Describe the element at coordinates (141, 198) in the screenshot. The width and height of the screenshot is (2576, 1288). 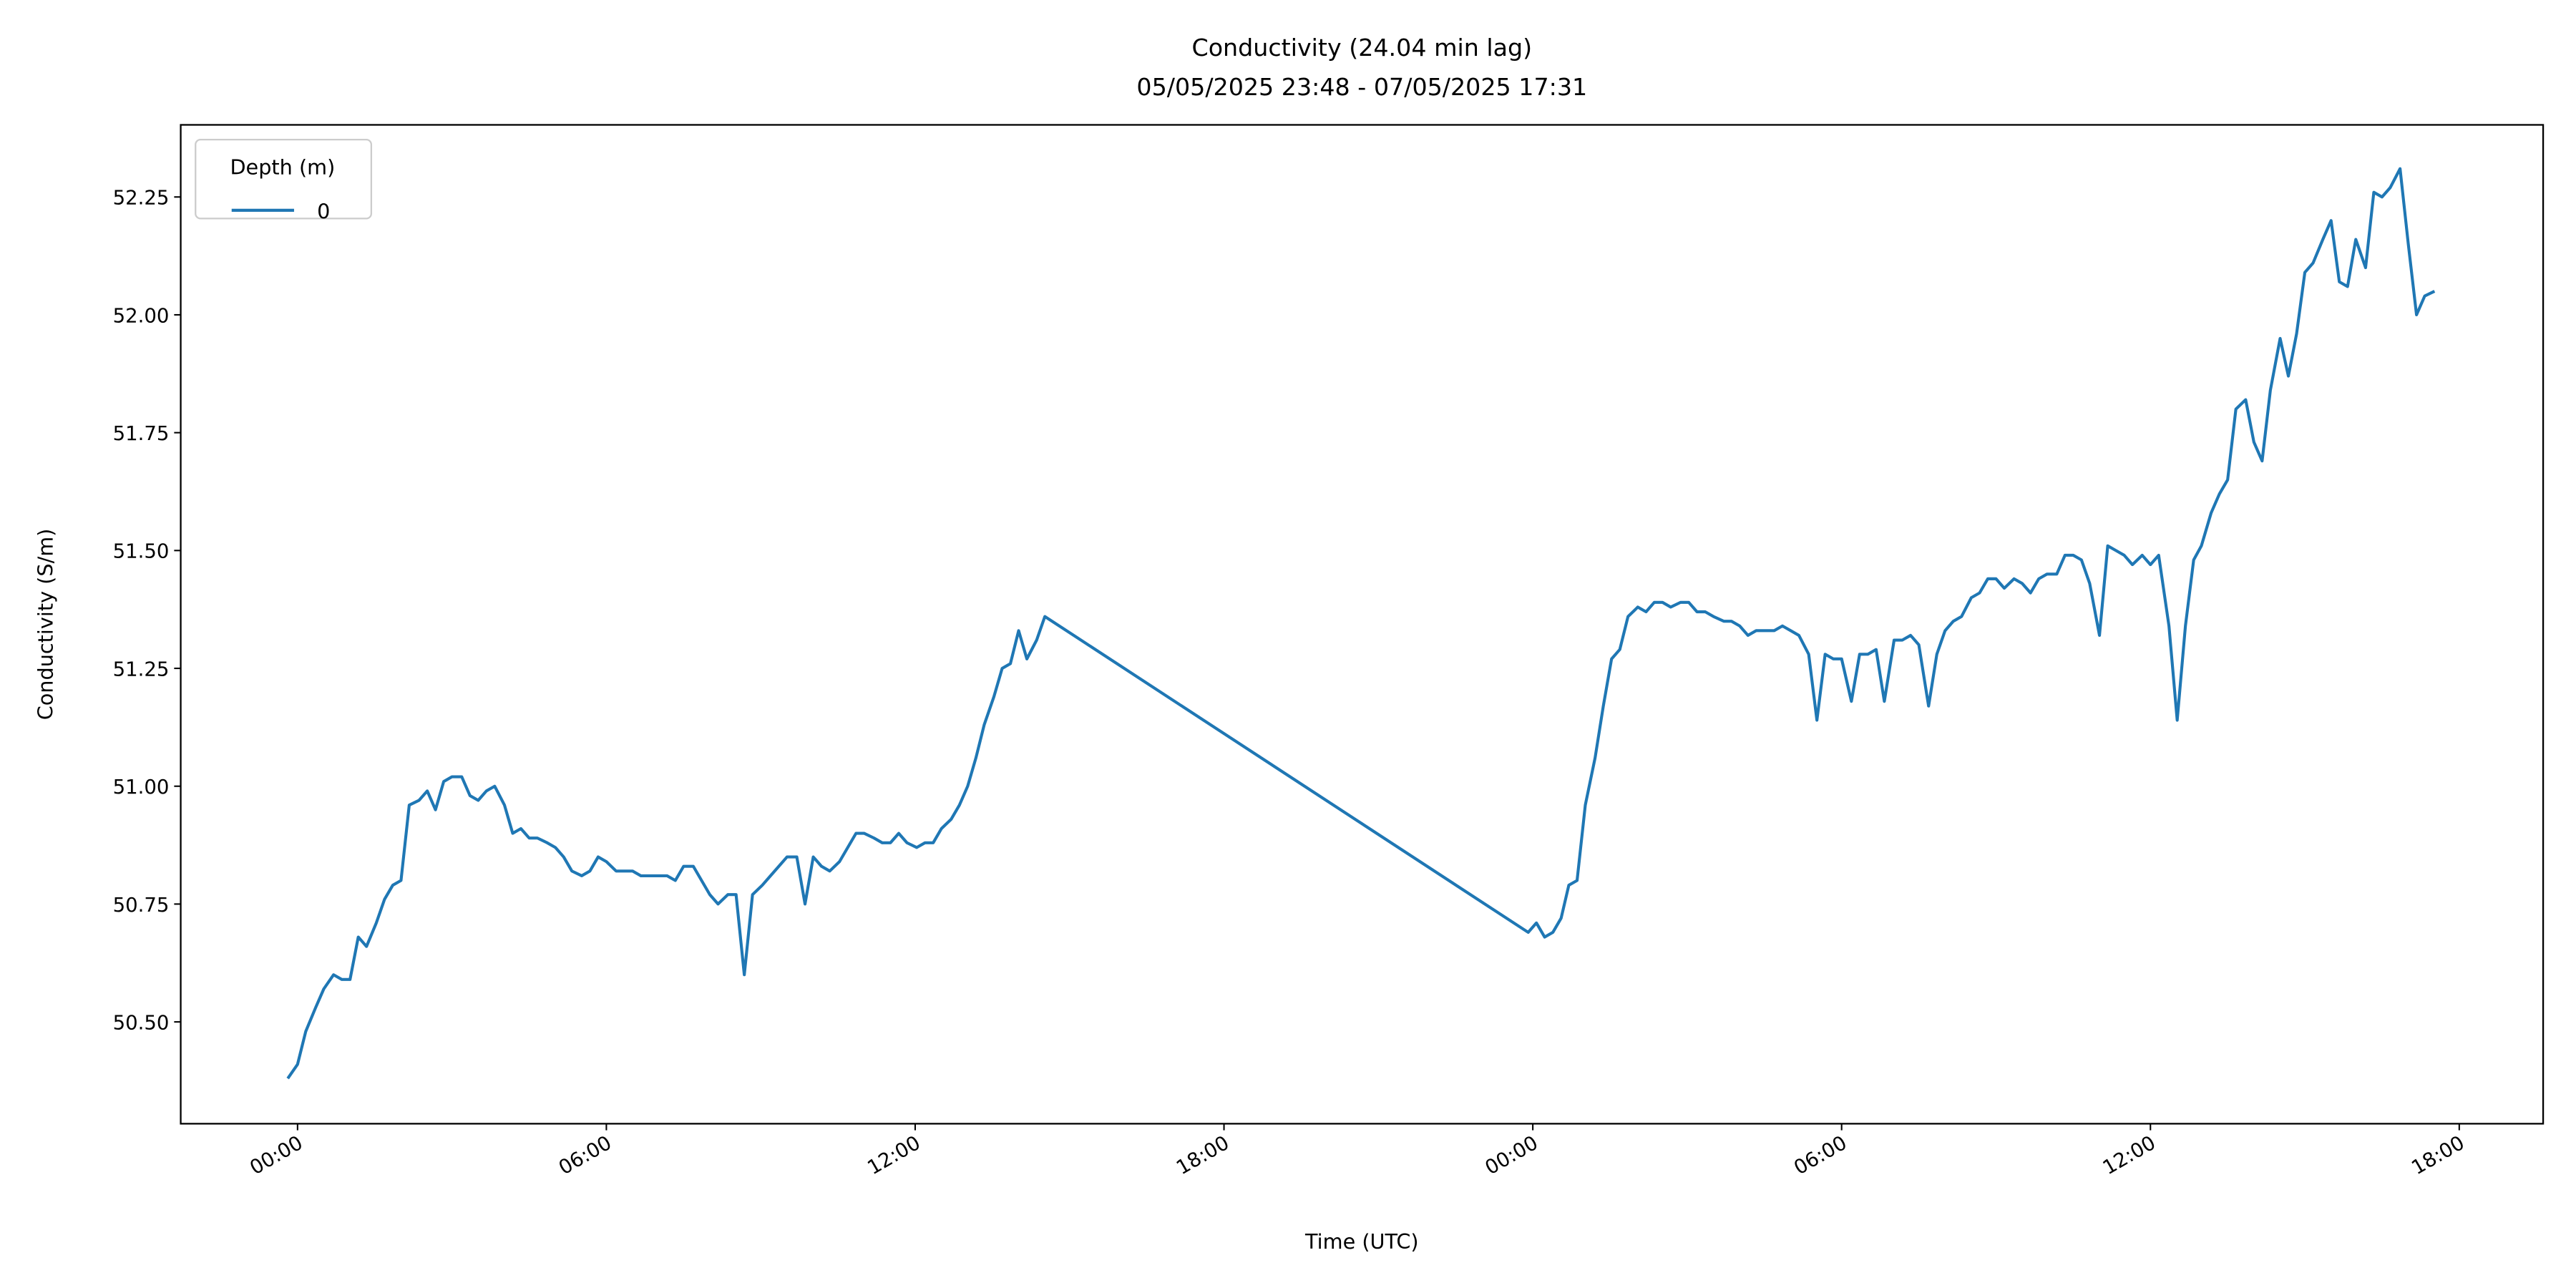
I see `y-tick-label: 52.25` at that location.